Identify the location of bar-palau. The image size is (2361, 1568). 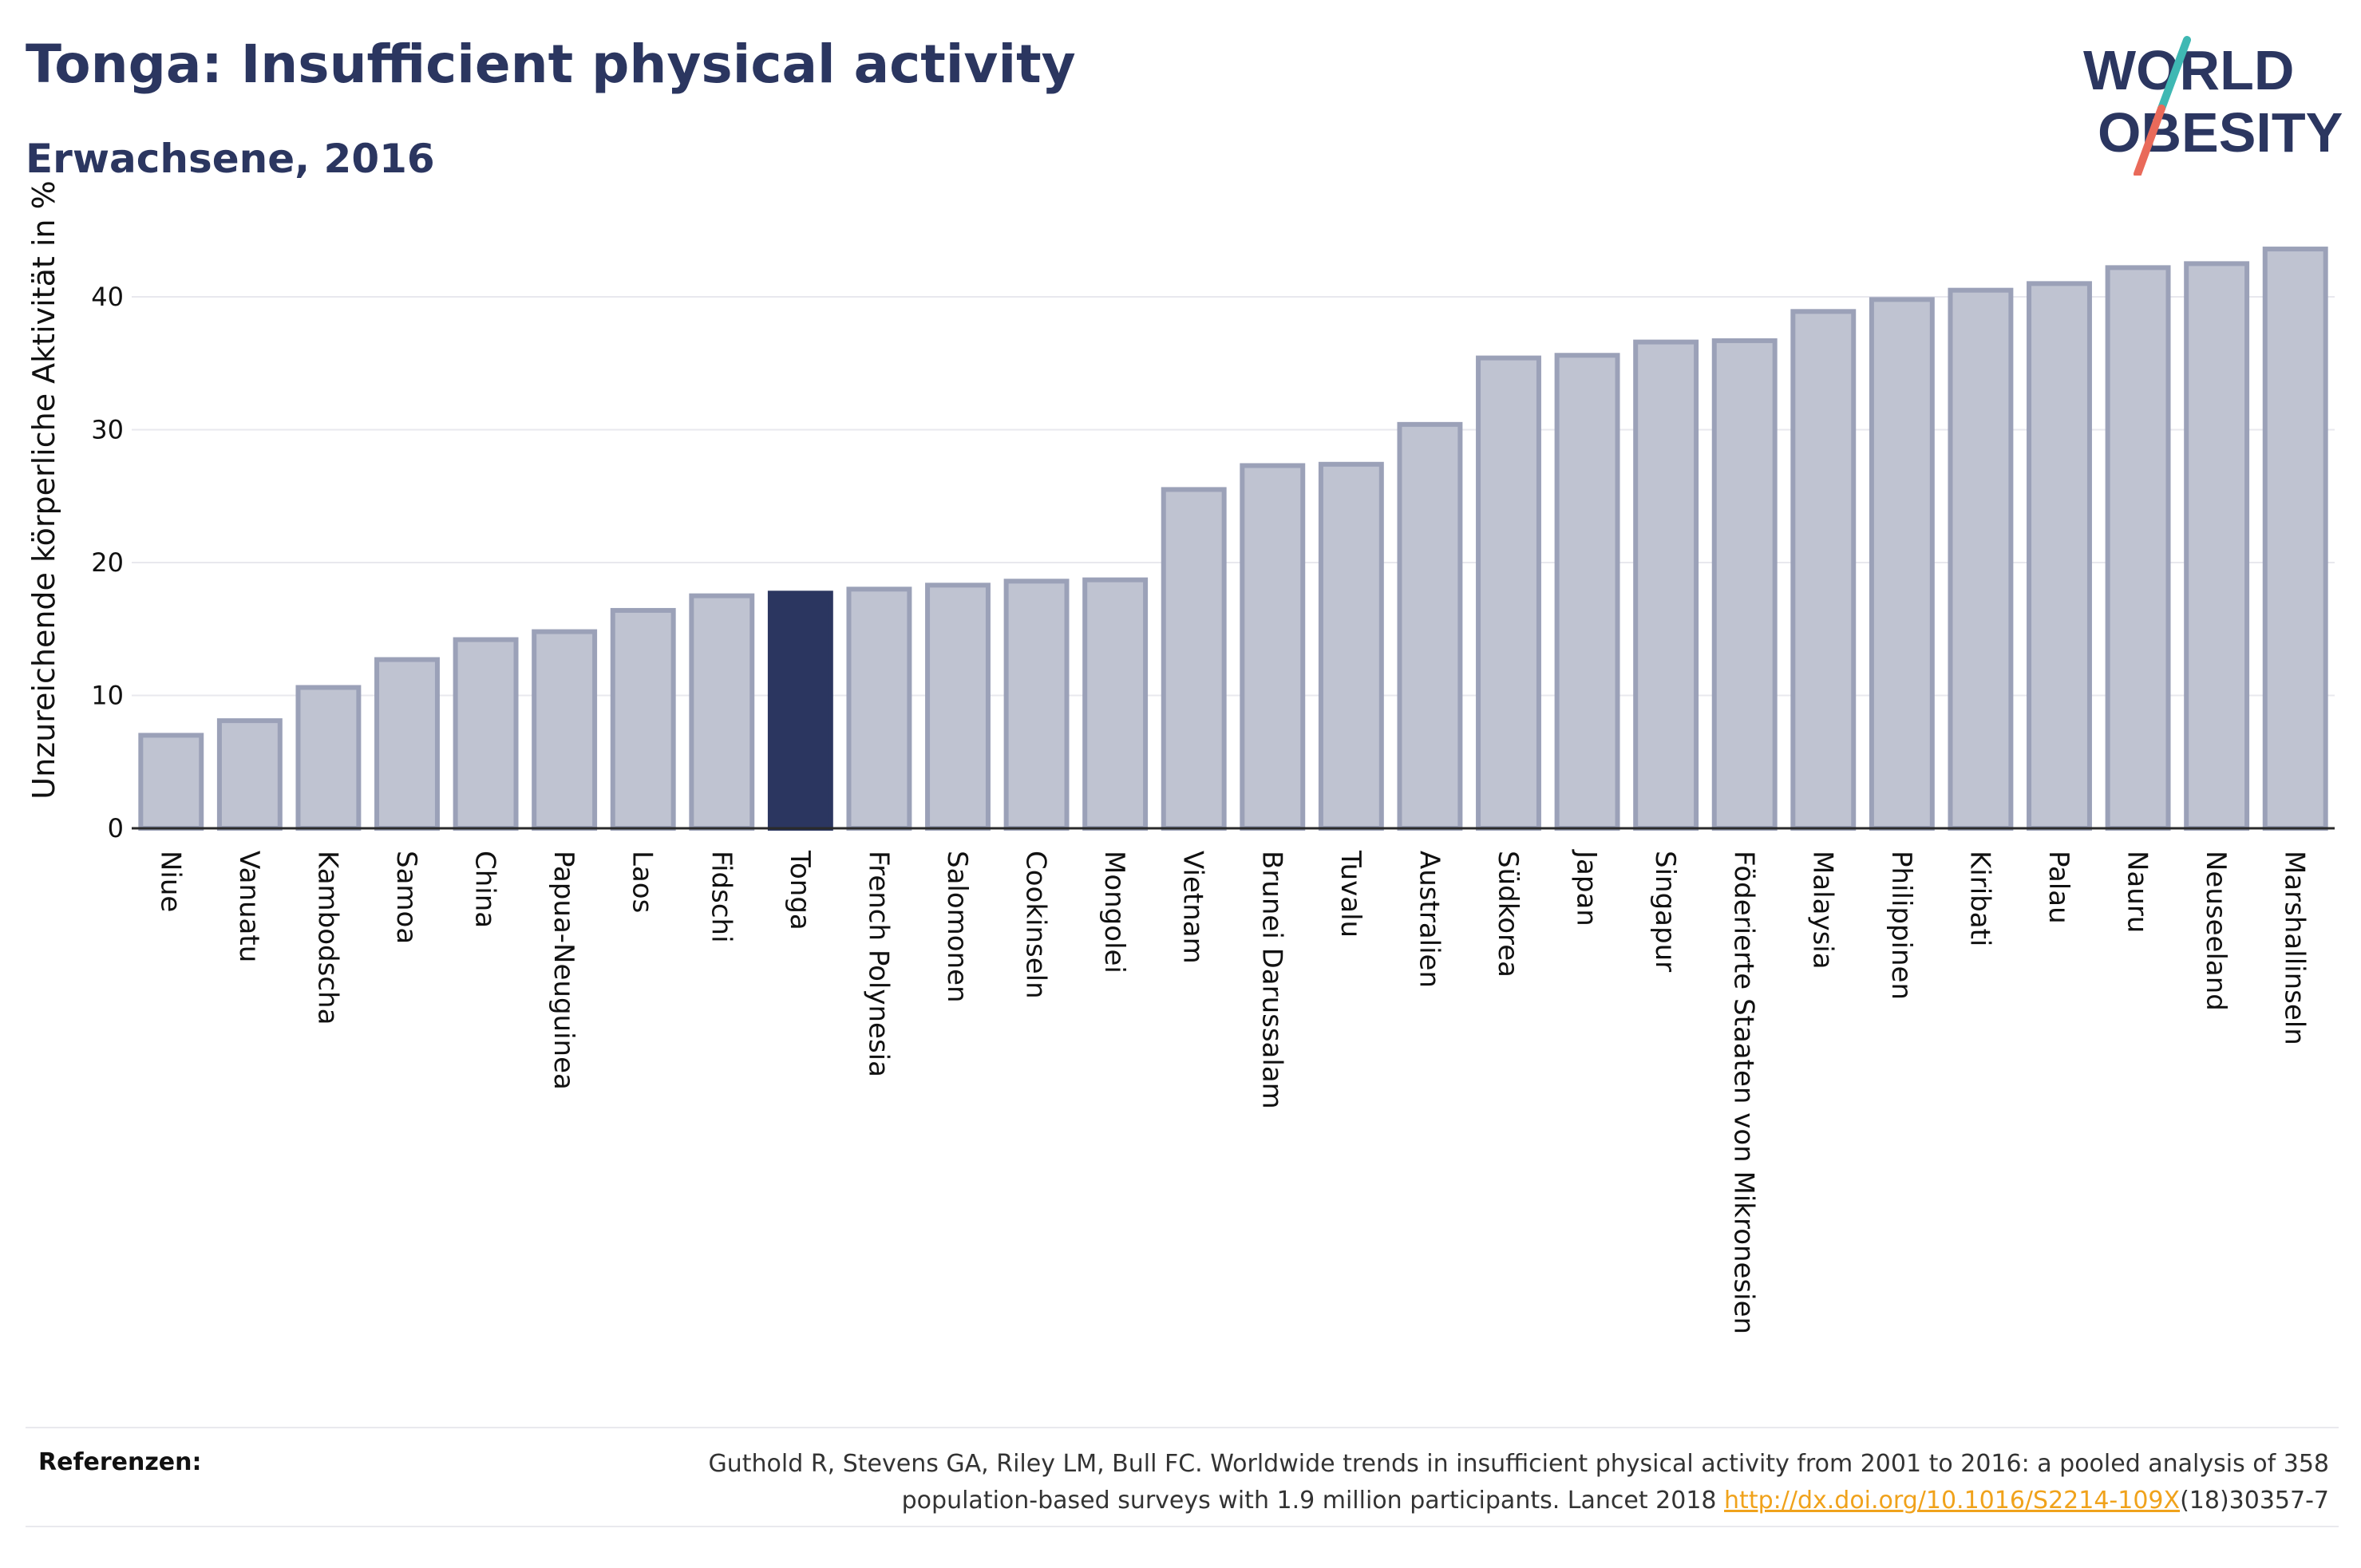
(2059, 556).